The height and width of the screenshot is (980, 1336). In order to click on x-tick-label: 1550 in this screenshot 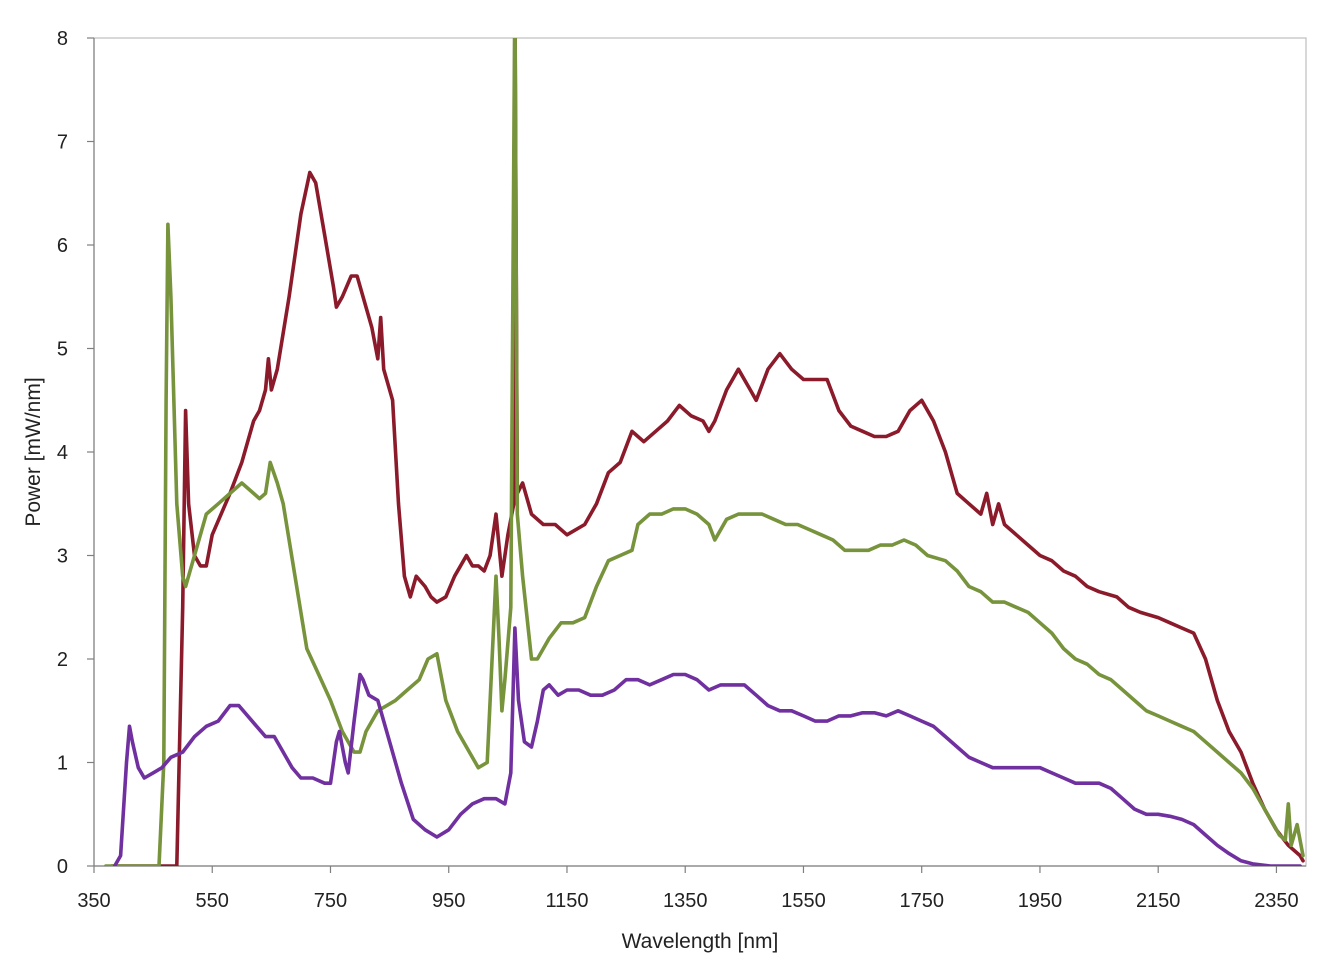, I will do `click(803, 901)`.